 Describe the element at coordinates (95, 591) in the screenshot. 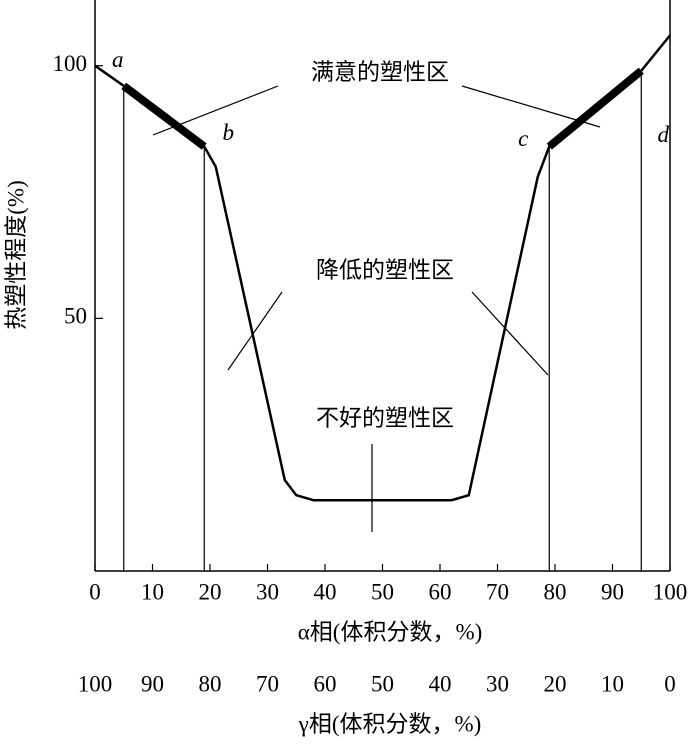

I see `x-tick-label: 0` at that location.